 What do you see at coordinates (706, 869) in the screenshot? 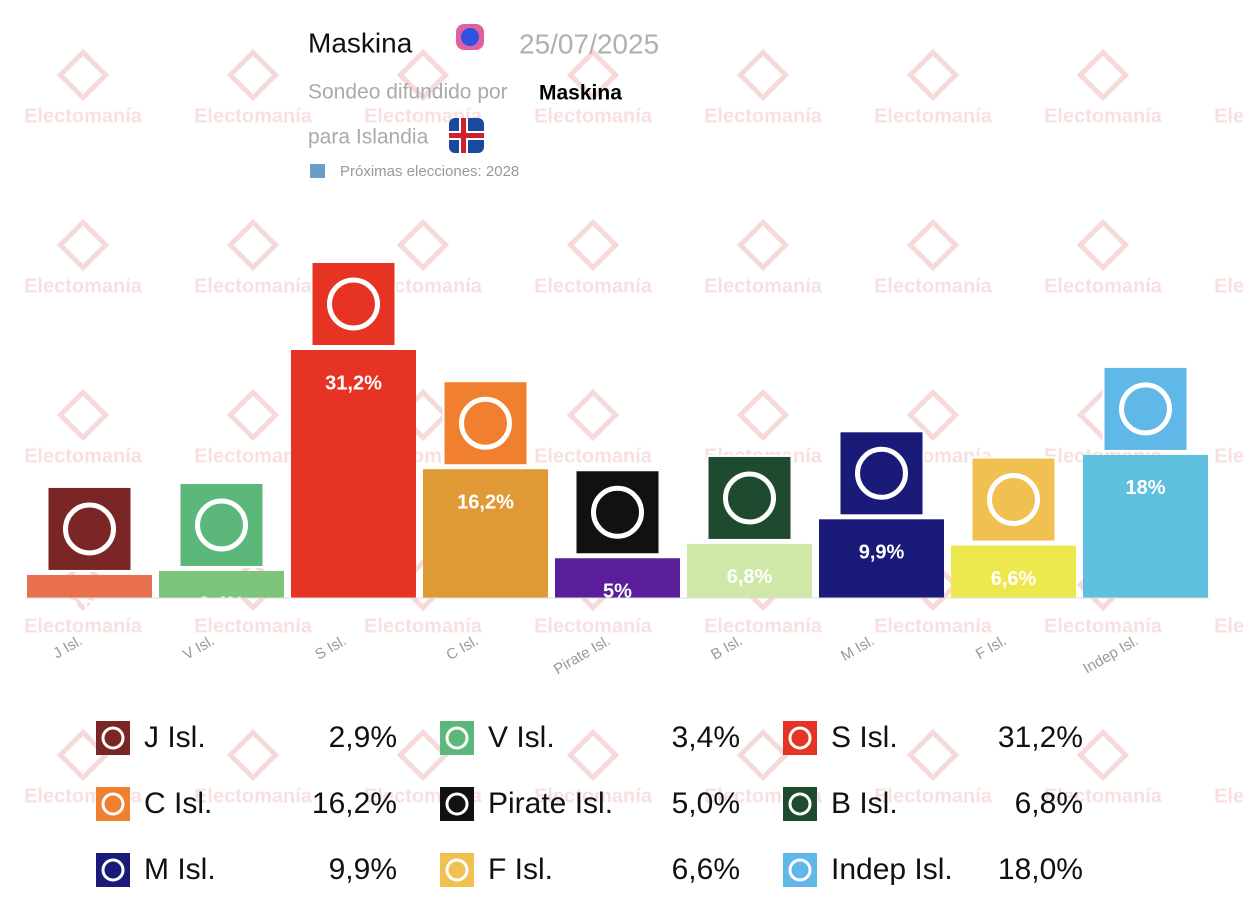
I see `legend-value: 6,6%` at bounding box center [706, 869].